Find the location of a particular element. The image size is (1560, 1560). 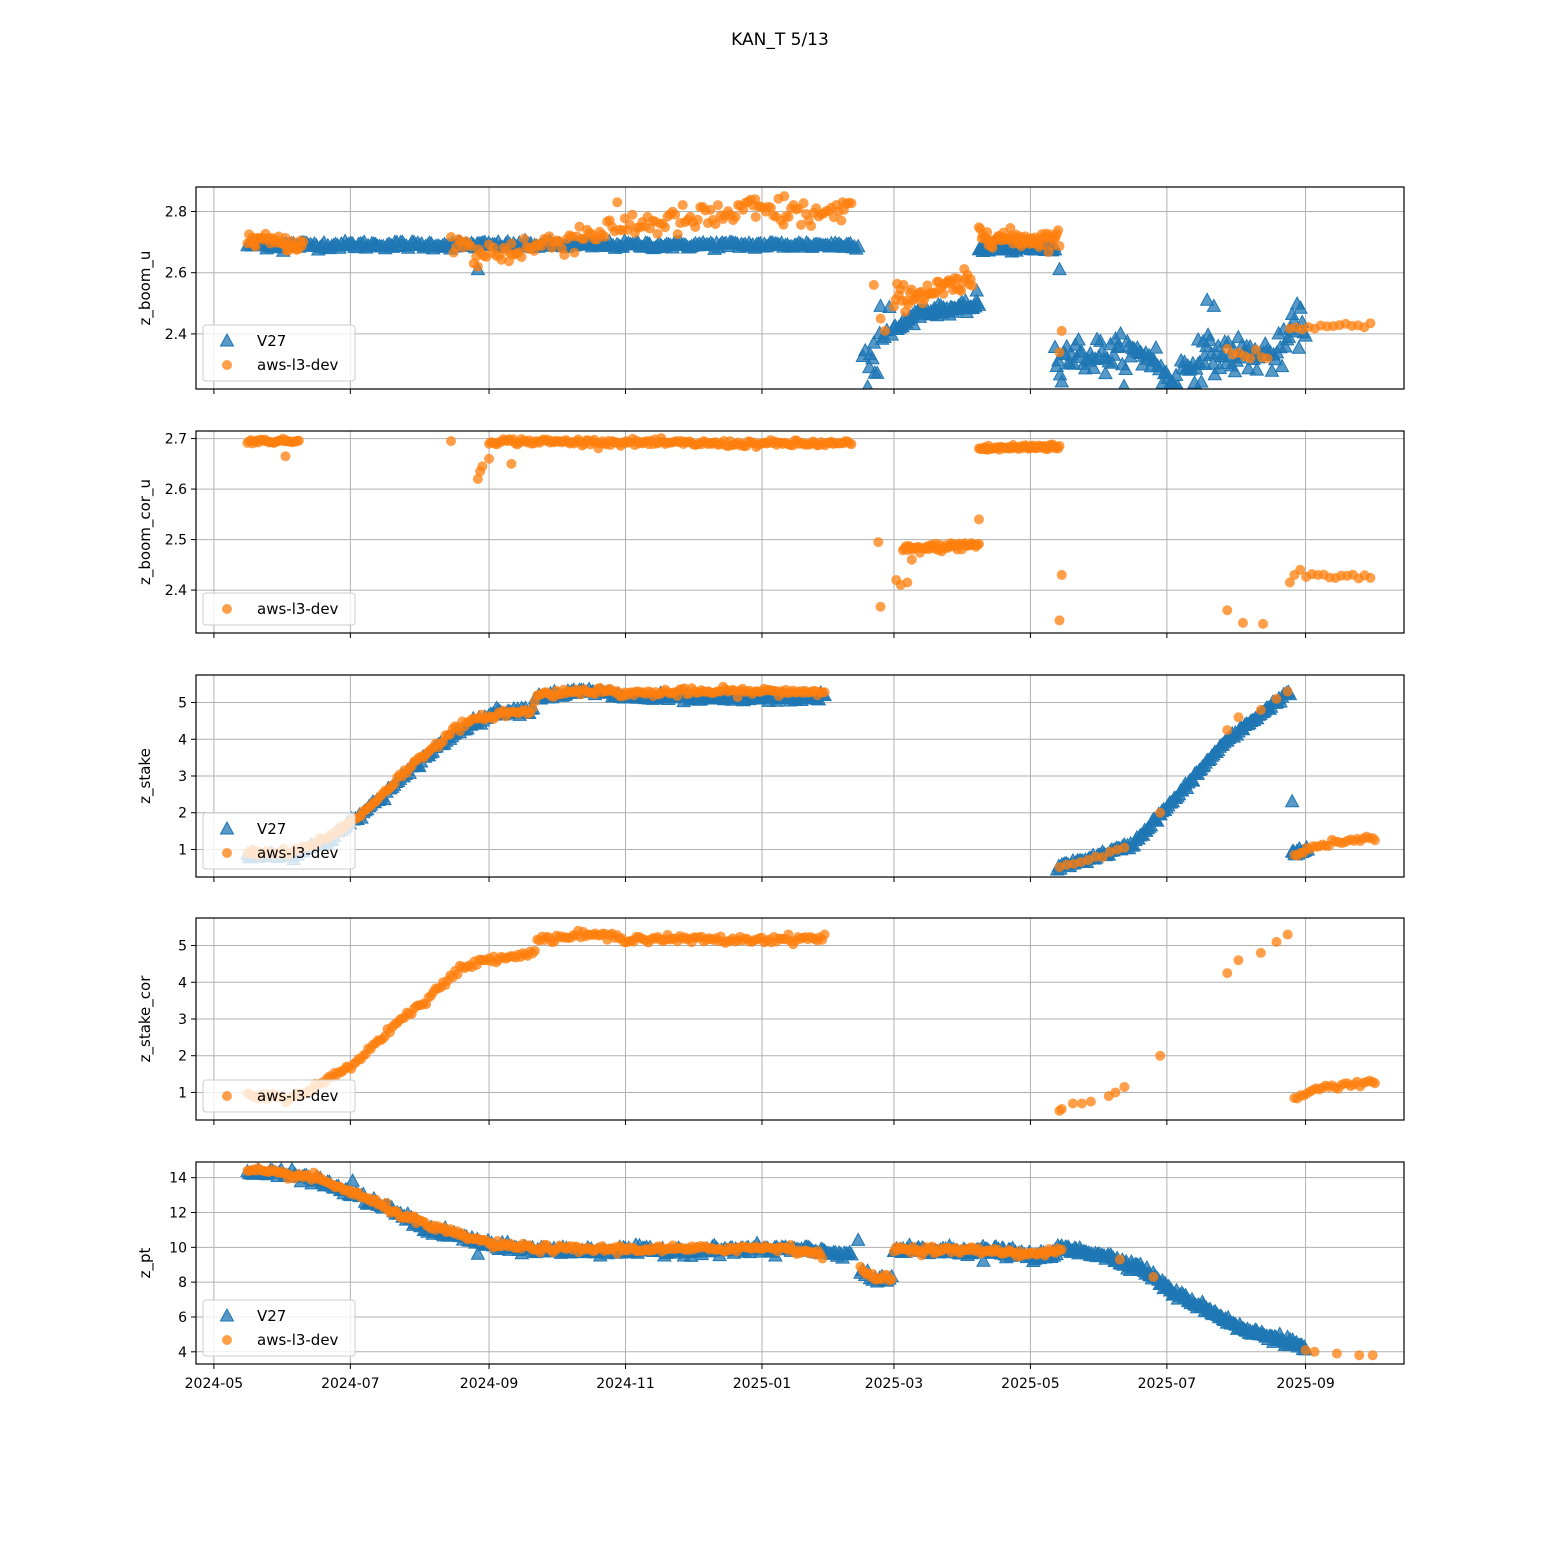

legend-marker-triangle is located at coordinates (227, 1314).